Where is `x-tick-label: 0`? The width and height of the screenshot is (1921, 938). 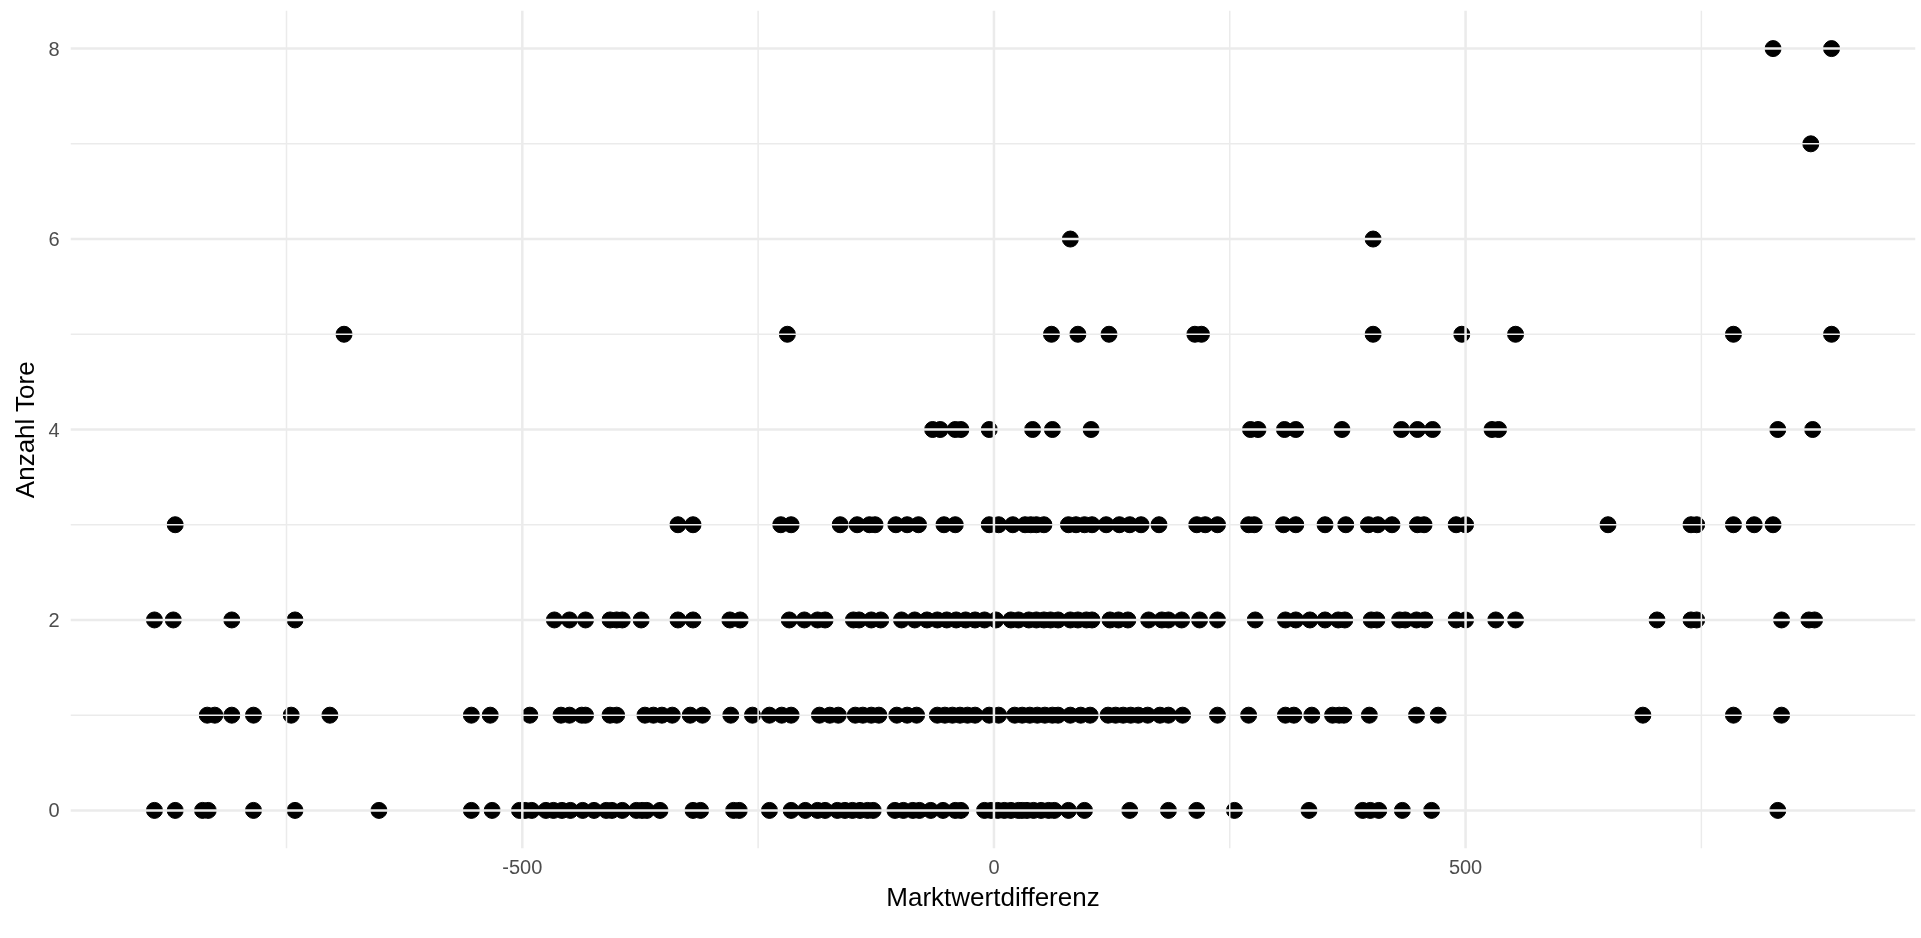
x-tick-label: 0 is located at coordinates (994, 866).